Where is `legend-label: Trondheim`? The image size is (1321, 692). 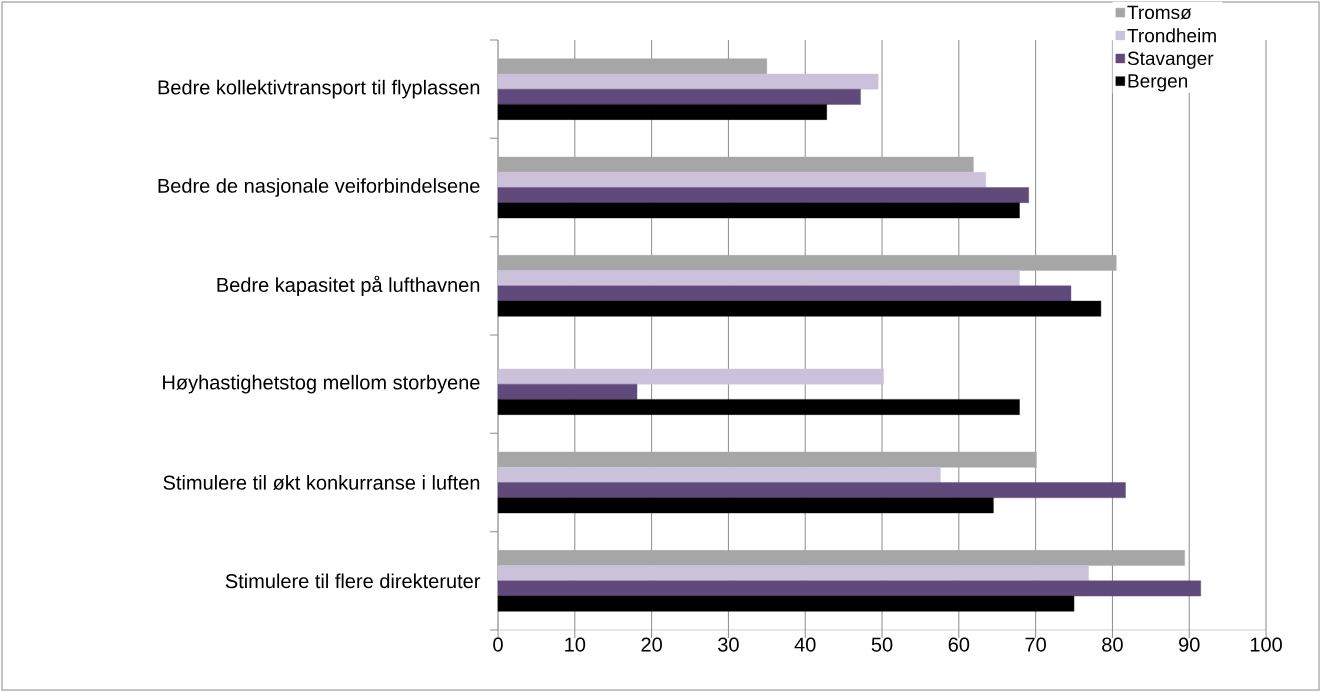
legend-label: Trondheim is located at coordinates (1171, 35).